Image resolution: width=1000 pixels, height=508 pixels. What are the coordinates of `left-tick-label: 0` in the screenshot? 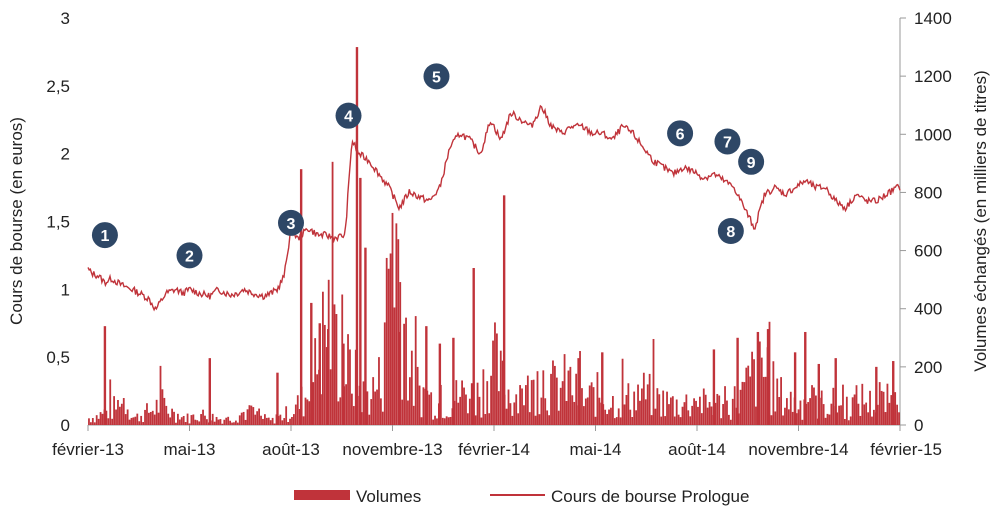 It's located at (65, 425).